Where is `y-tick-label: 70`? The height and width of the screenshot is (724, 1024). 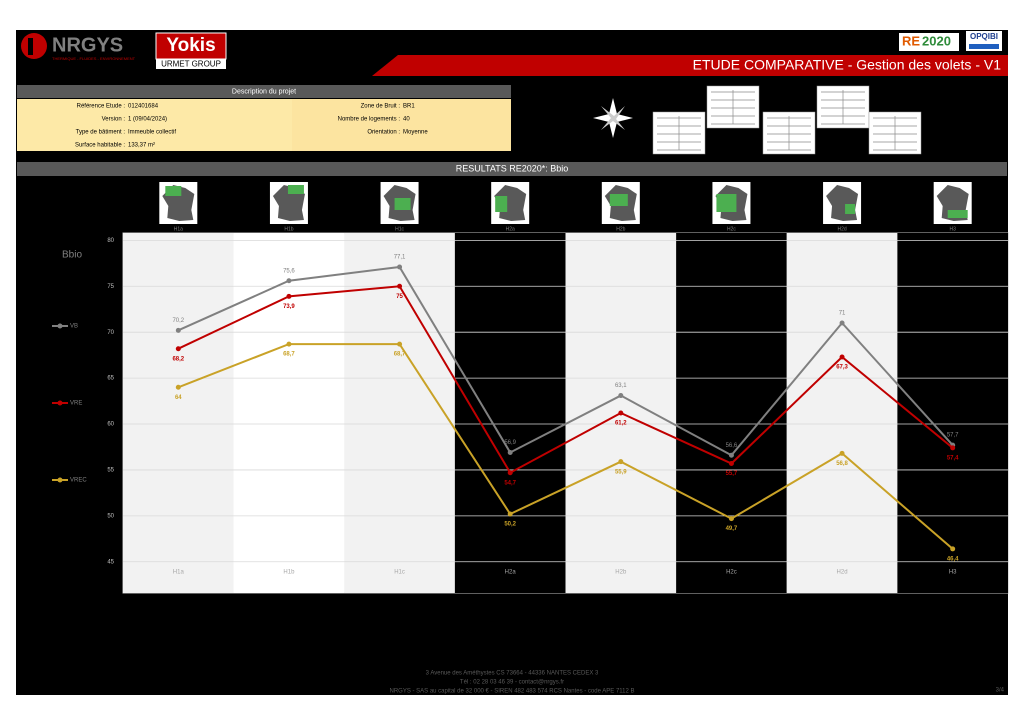 y-tick-label: 70 is located at coordinates (110, 333).